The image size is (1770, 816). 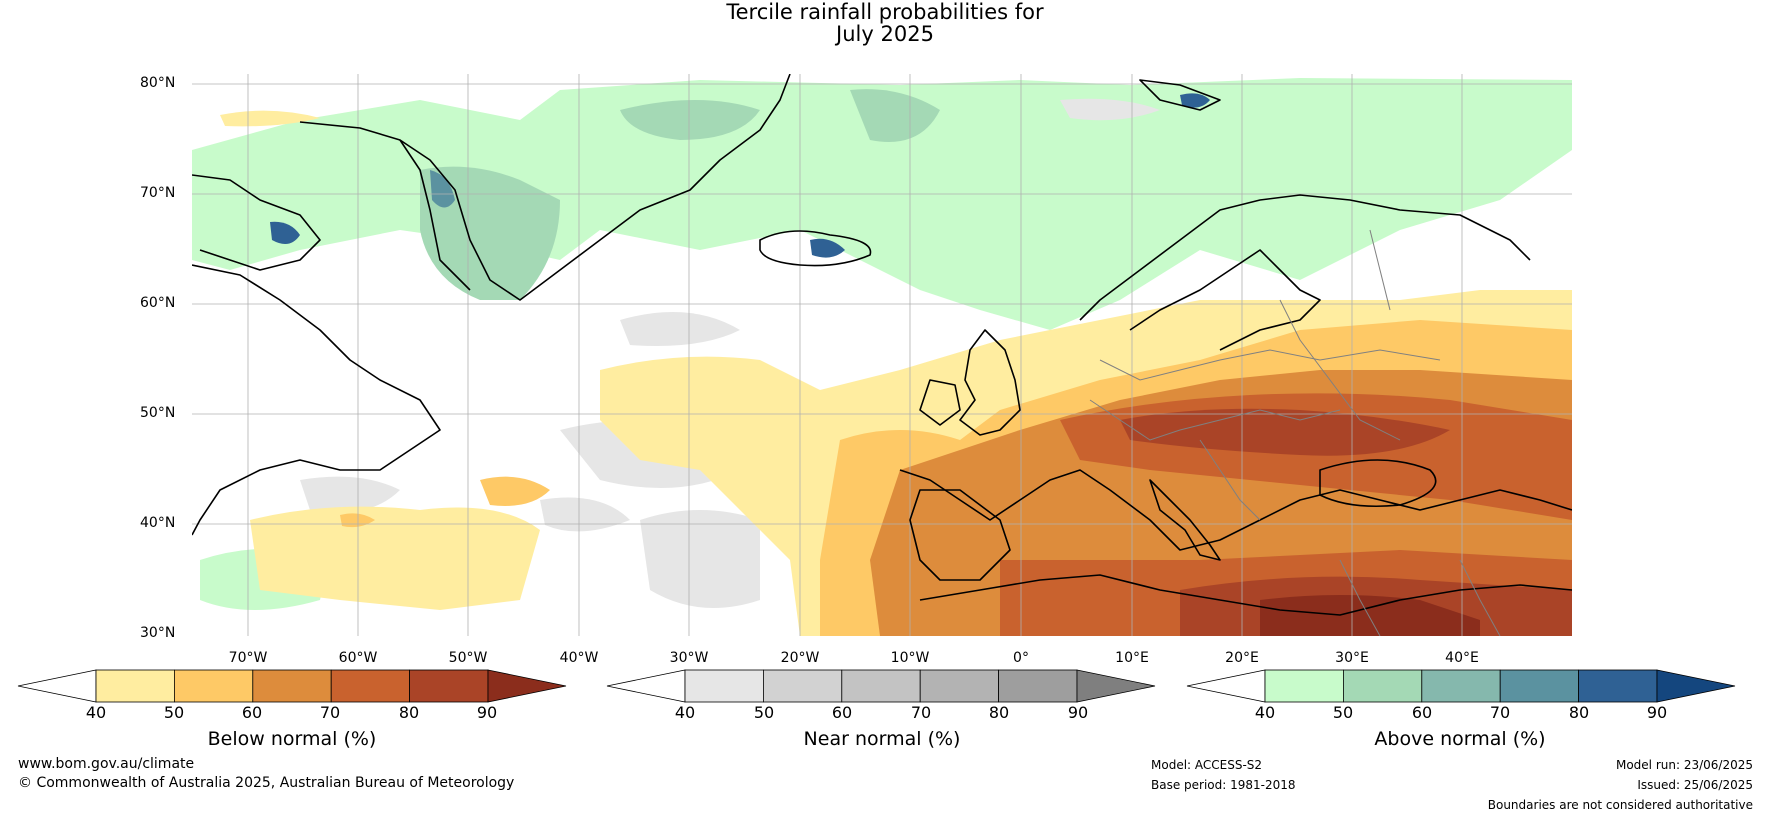 I want to click on lon-label: 30°E, so click(x=1352, y=658).